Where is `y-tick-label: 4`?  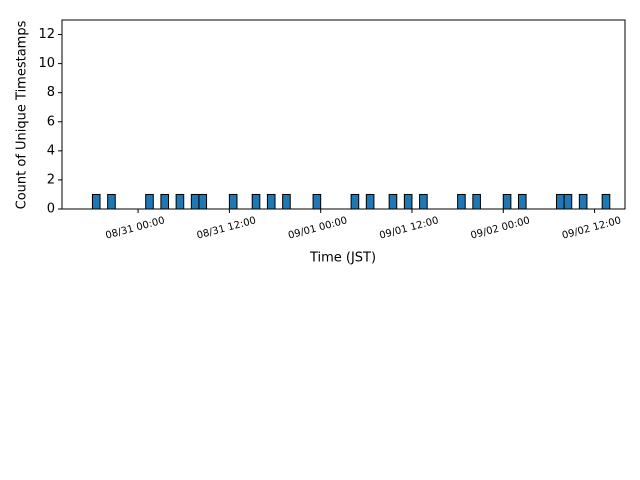 y-tick-label: 4 is located at coordinates (51, 150).